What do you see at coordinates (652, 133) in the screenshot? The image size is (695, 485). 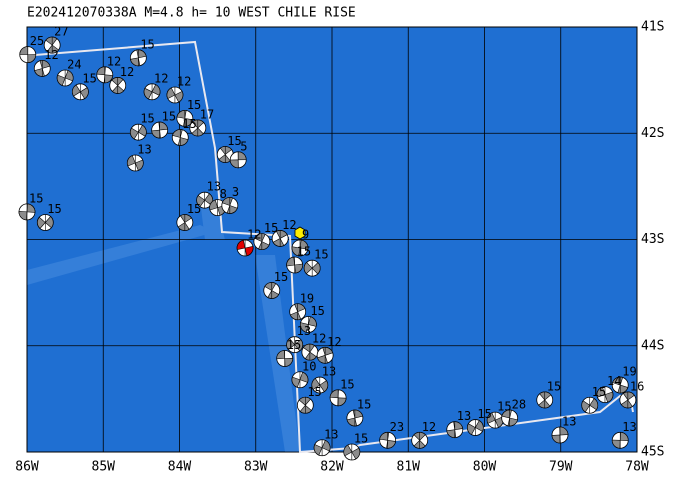 I see `lat-label: 42S` at bounding box center [652, 133].